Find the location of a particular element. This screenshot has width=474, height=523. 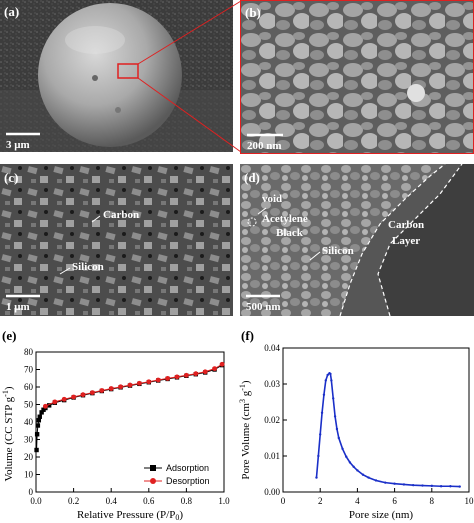

pore-x-tick-label: 6 is located at coordinates (394, 501).